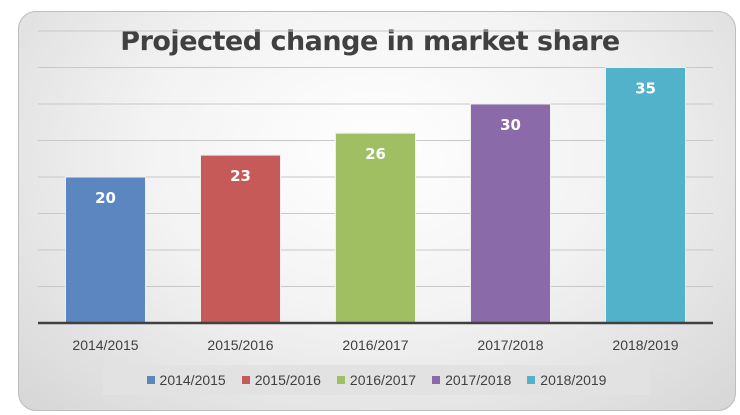 This screenshot has height=415, width=740. Describe the element at coordinates (287, 380) in the screenshot. I see `legend-label: 2015/2016` at that location.